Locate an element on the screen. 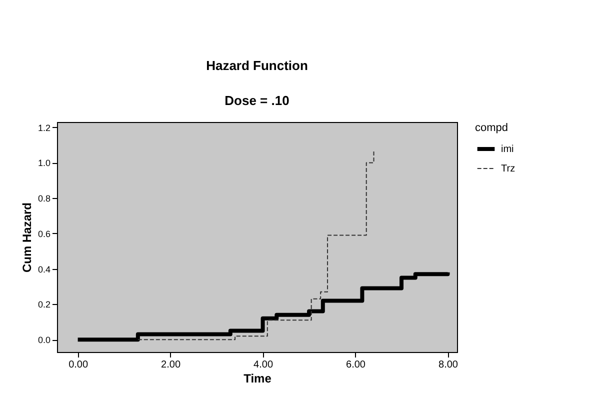 The height and width of the screenshot is (412, 613). y-tick-label: 0.0 is located at coordinates (44, 340).